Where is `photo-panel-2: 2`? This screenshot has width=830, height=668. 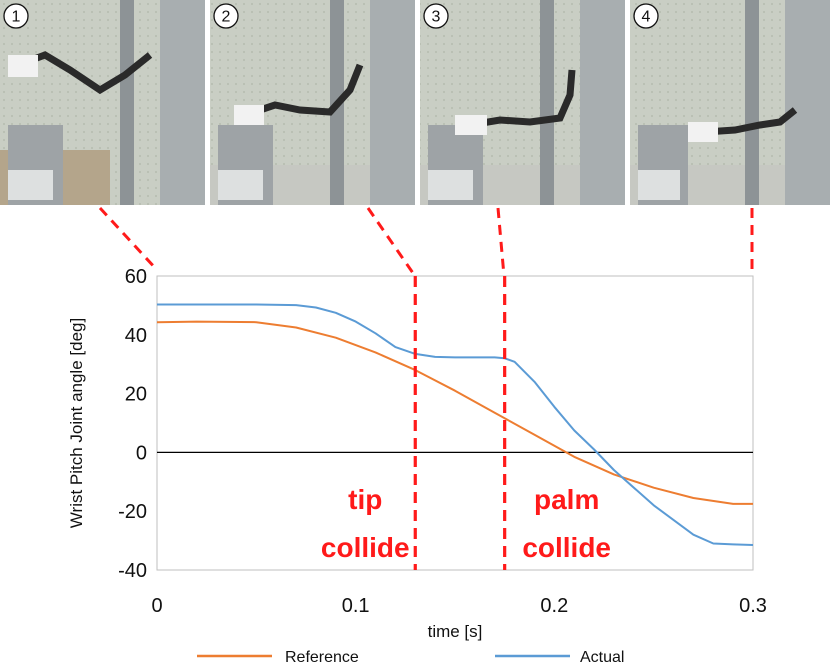
photo-panel-2: 2 is located at coordinates (312, 102).